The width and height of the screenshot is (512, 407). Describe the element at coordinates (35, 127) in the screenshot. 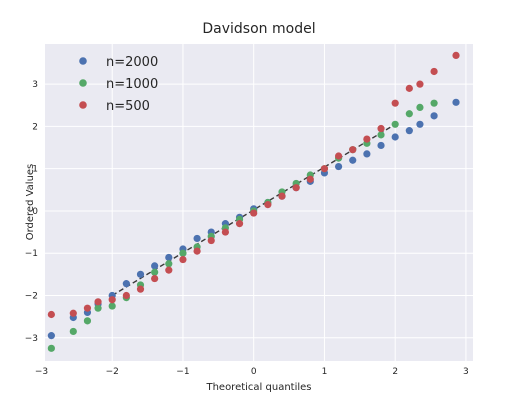

I see `y-tick-label: 2` at that location.